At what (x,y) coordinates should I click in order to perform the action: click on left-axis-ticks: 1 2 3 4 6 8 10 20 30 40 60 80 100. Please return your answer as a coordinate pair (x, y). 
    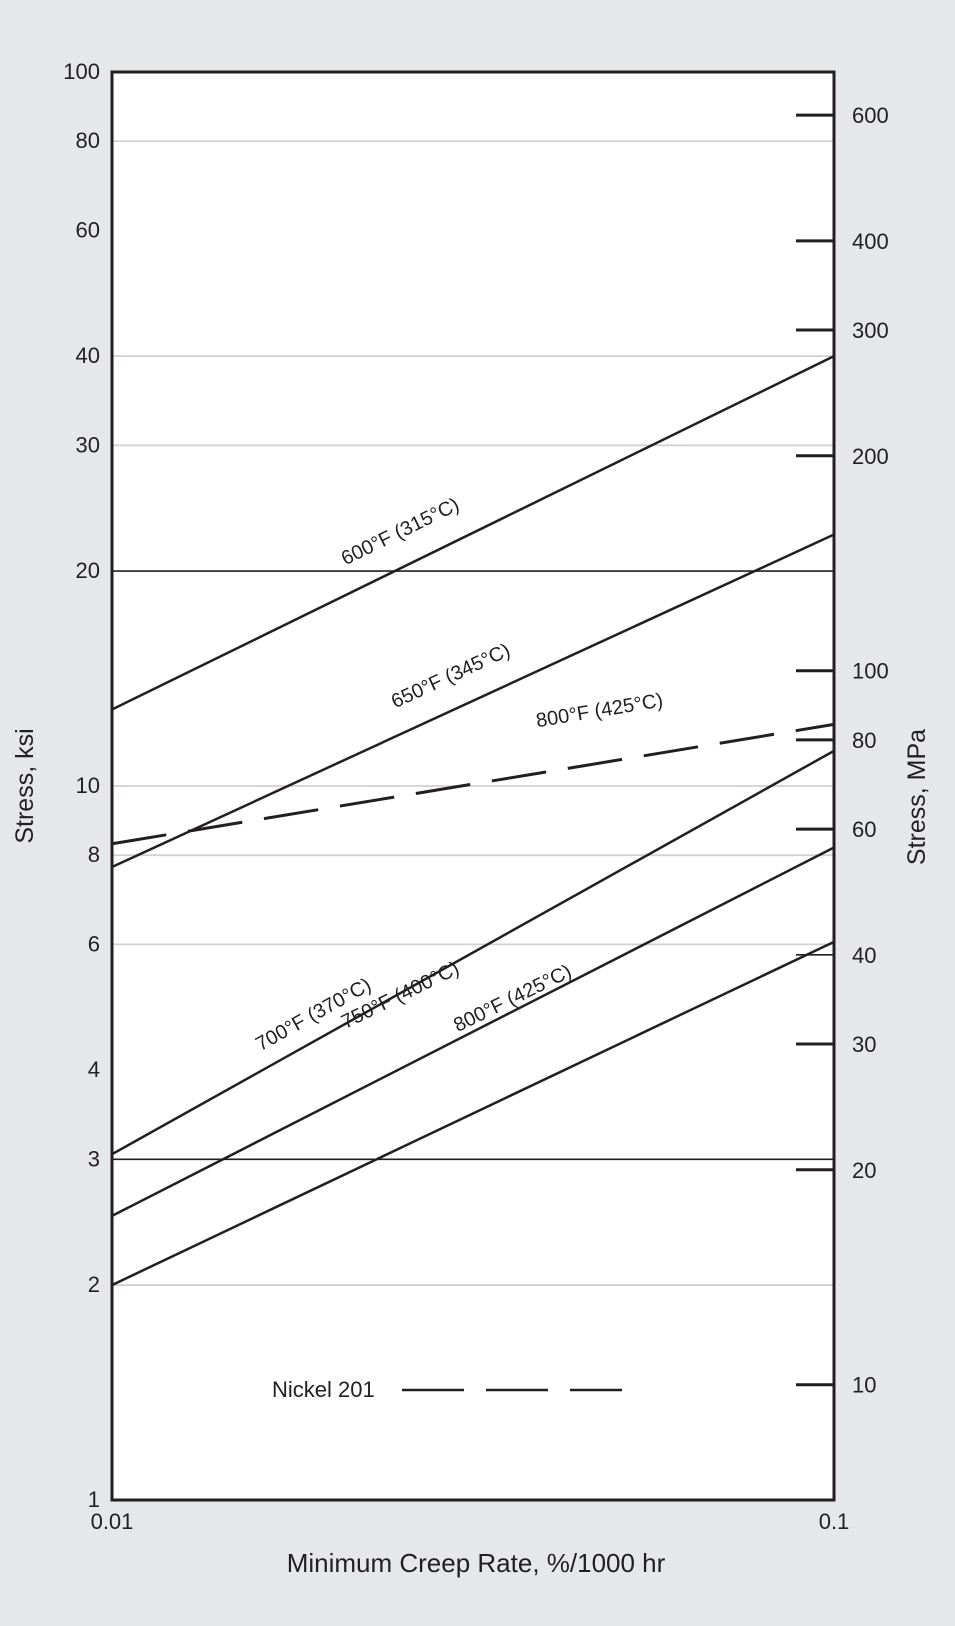
    Looking at the image, I should click on (81, 785).